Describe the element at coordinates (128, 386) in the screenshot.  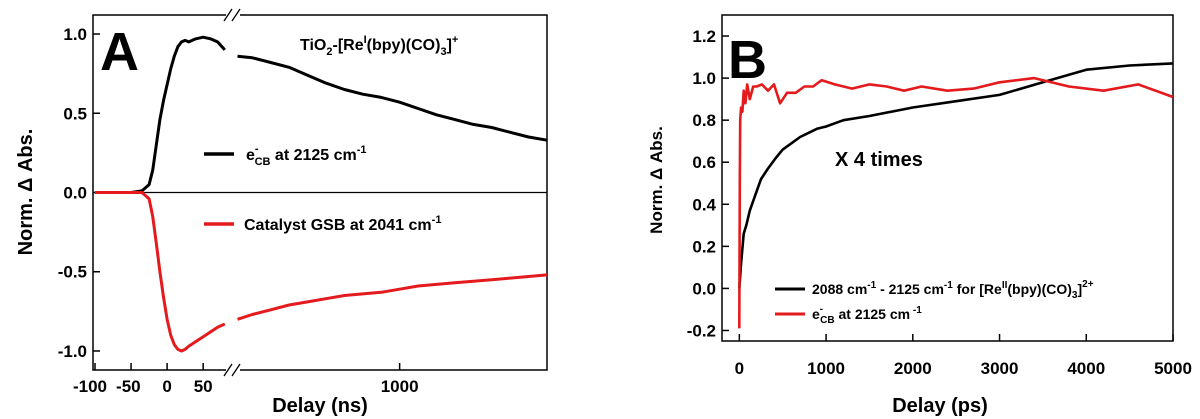
I see `panel-a-x-tick-label: -50` at that location.